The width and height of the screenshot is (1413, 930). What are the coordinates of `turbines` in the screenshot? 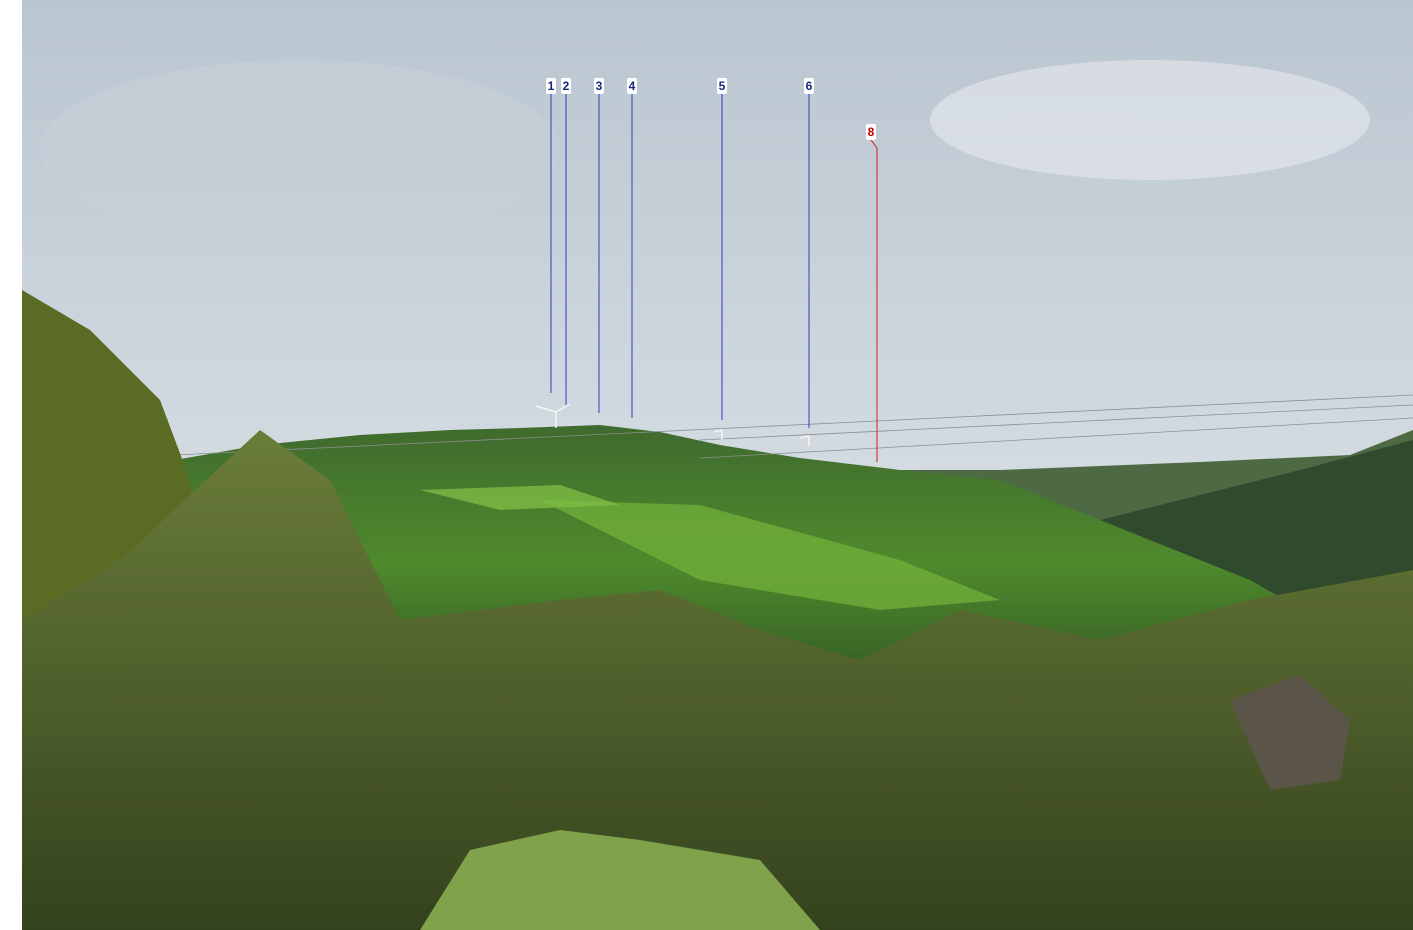 It's located at (672, 424).